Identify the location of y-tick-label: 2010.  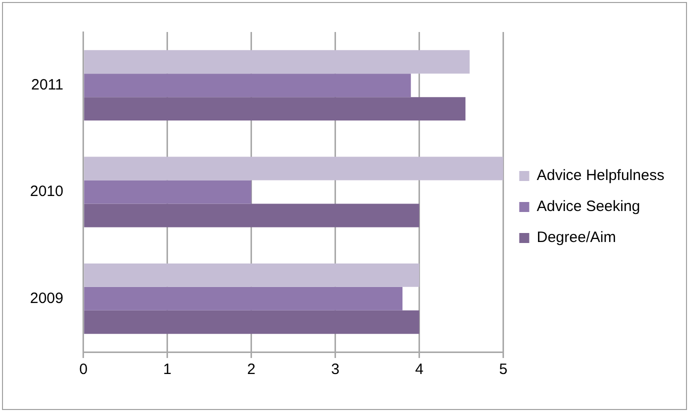
(47, 191).